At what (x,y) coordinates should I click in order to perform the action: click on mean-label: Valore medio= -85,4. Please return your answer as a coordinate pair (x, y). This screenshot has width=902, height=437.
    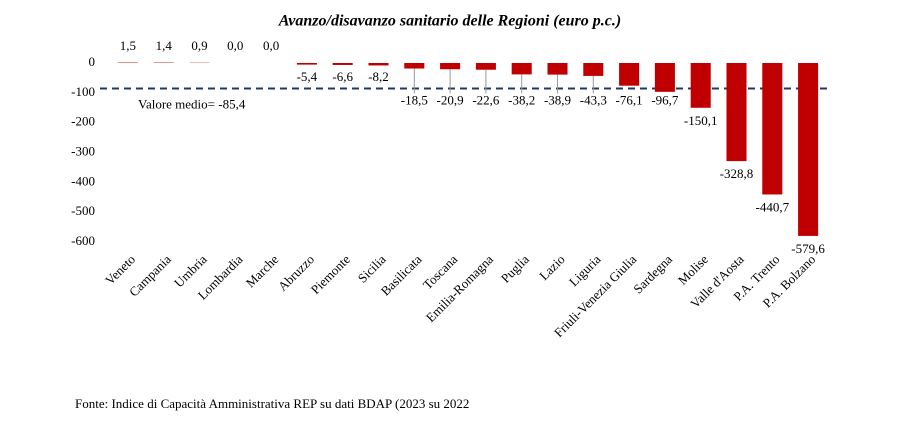
    Looking at the image, I should click on (192, 103).